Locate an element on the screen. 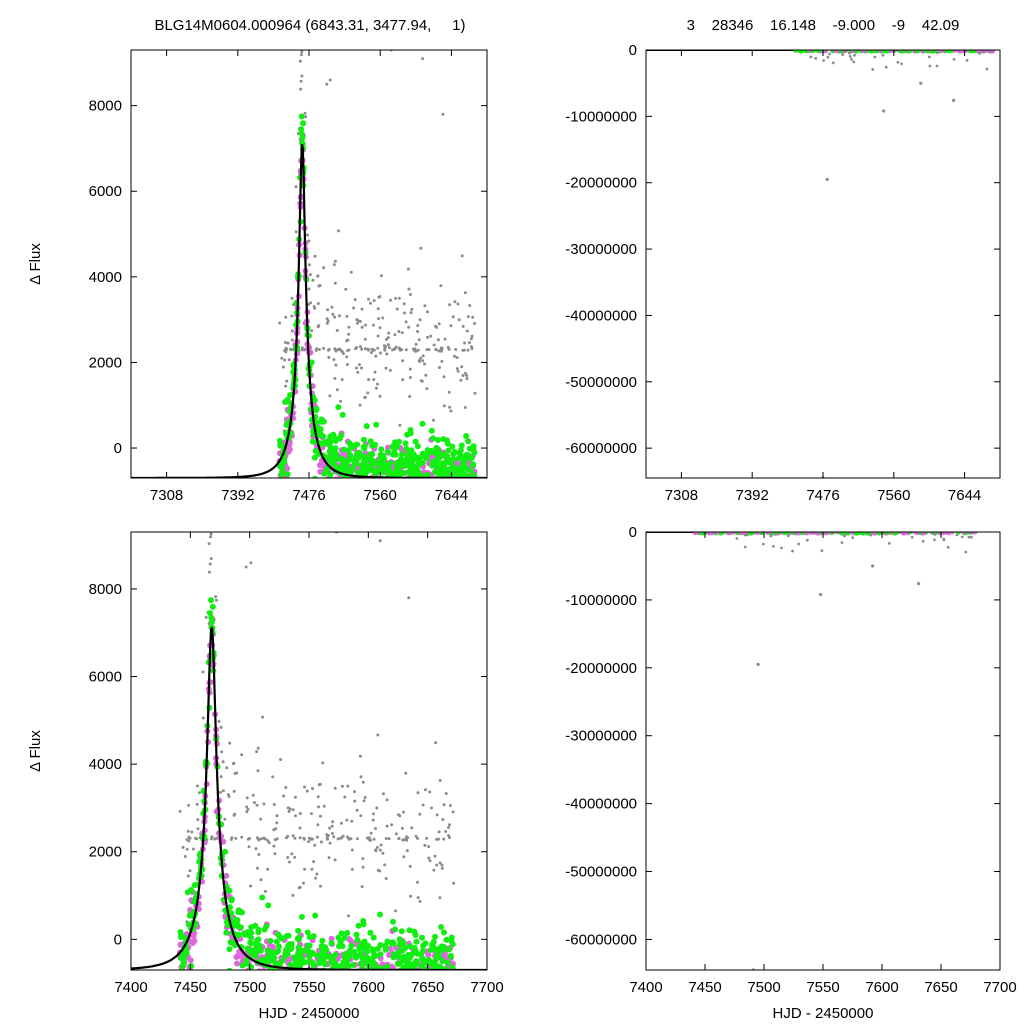  x-tick-label: 7550 is located at coordinates (308, 987).